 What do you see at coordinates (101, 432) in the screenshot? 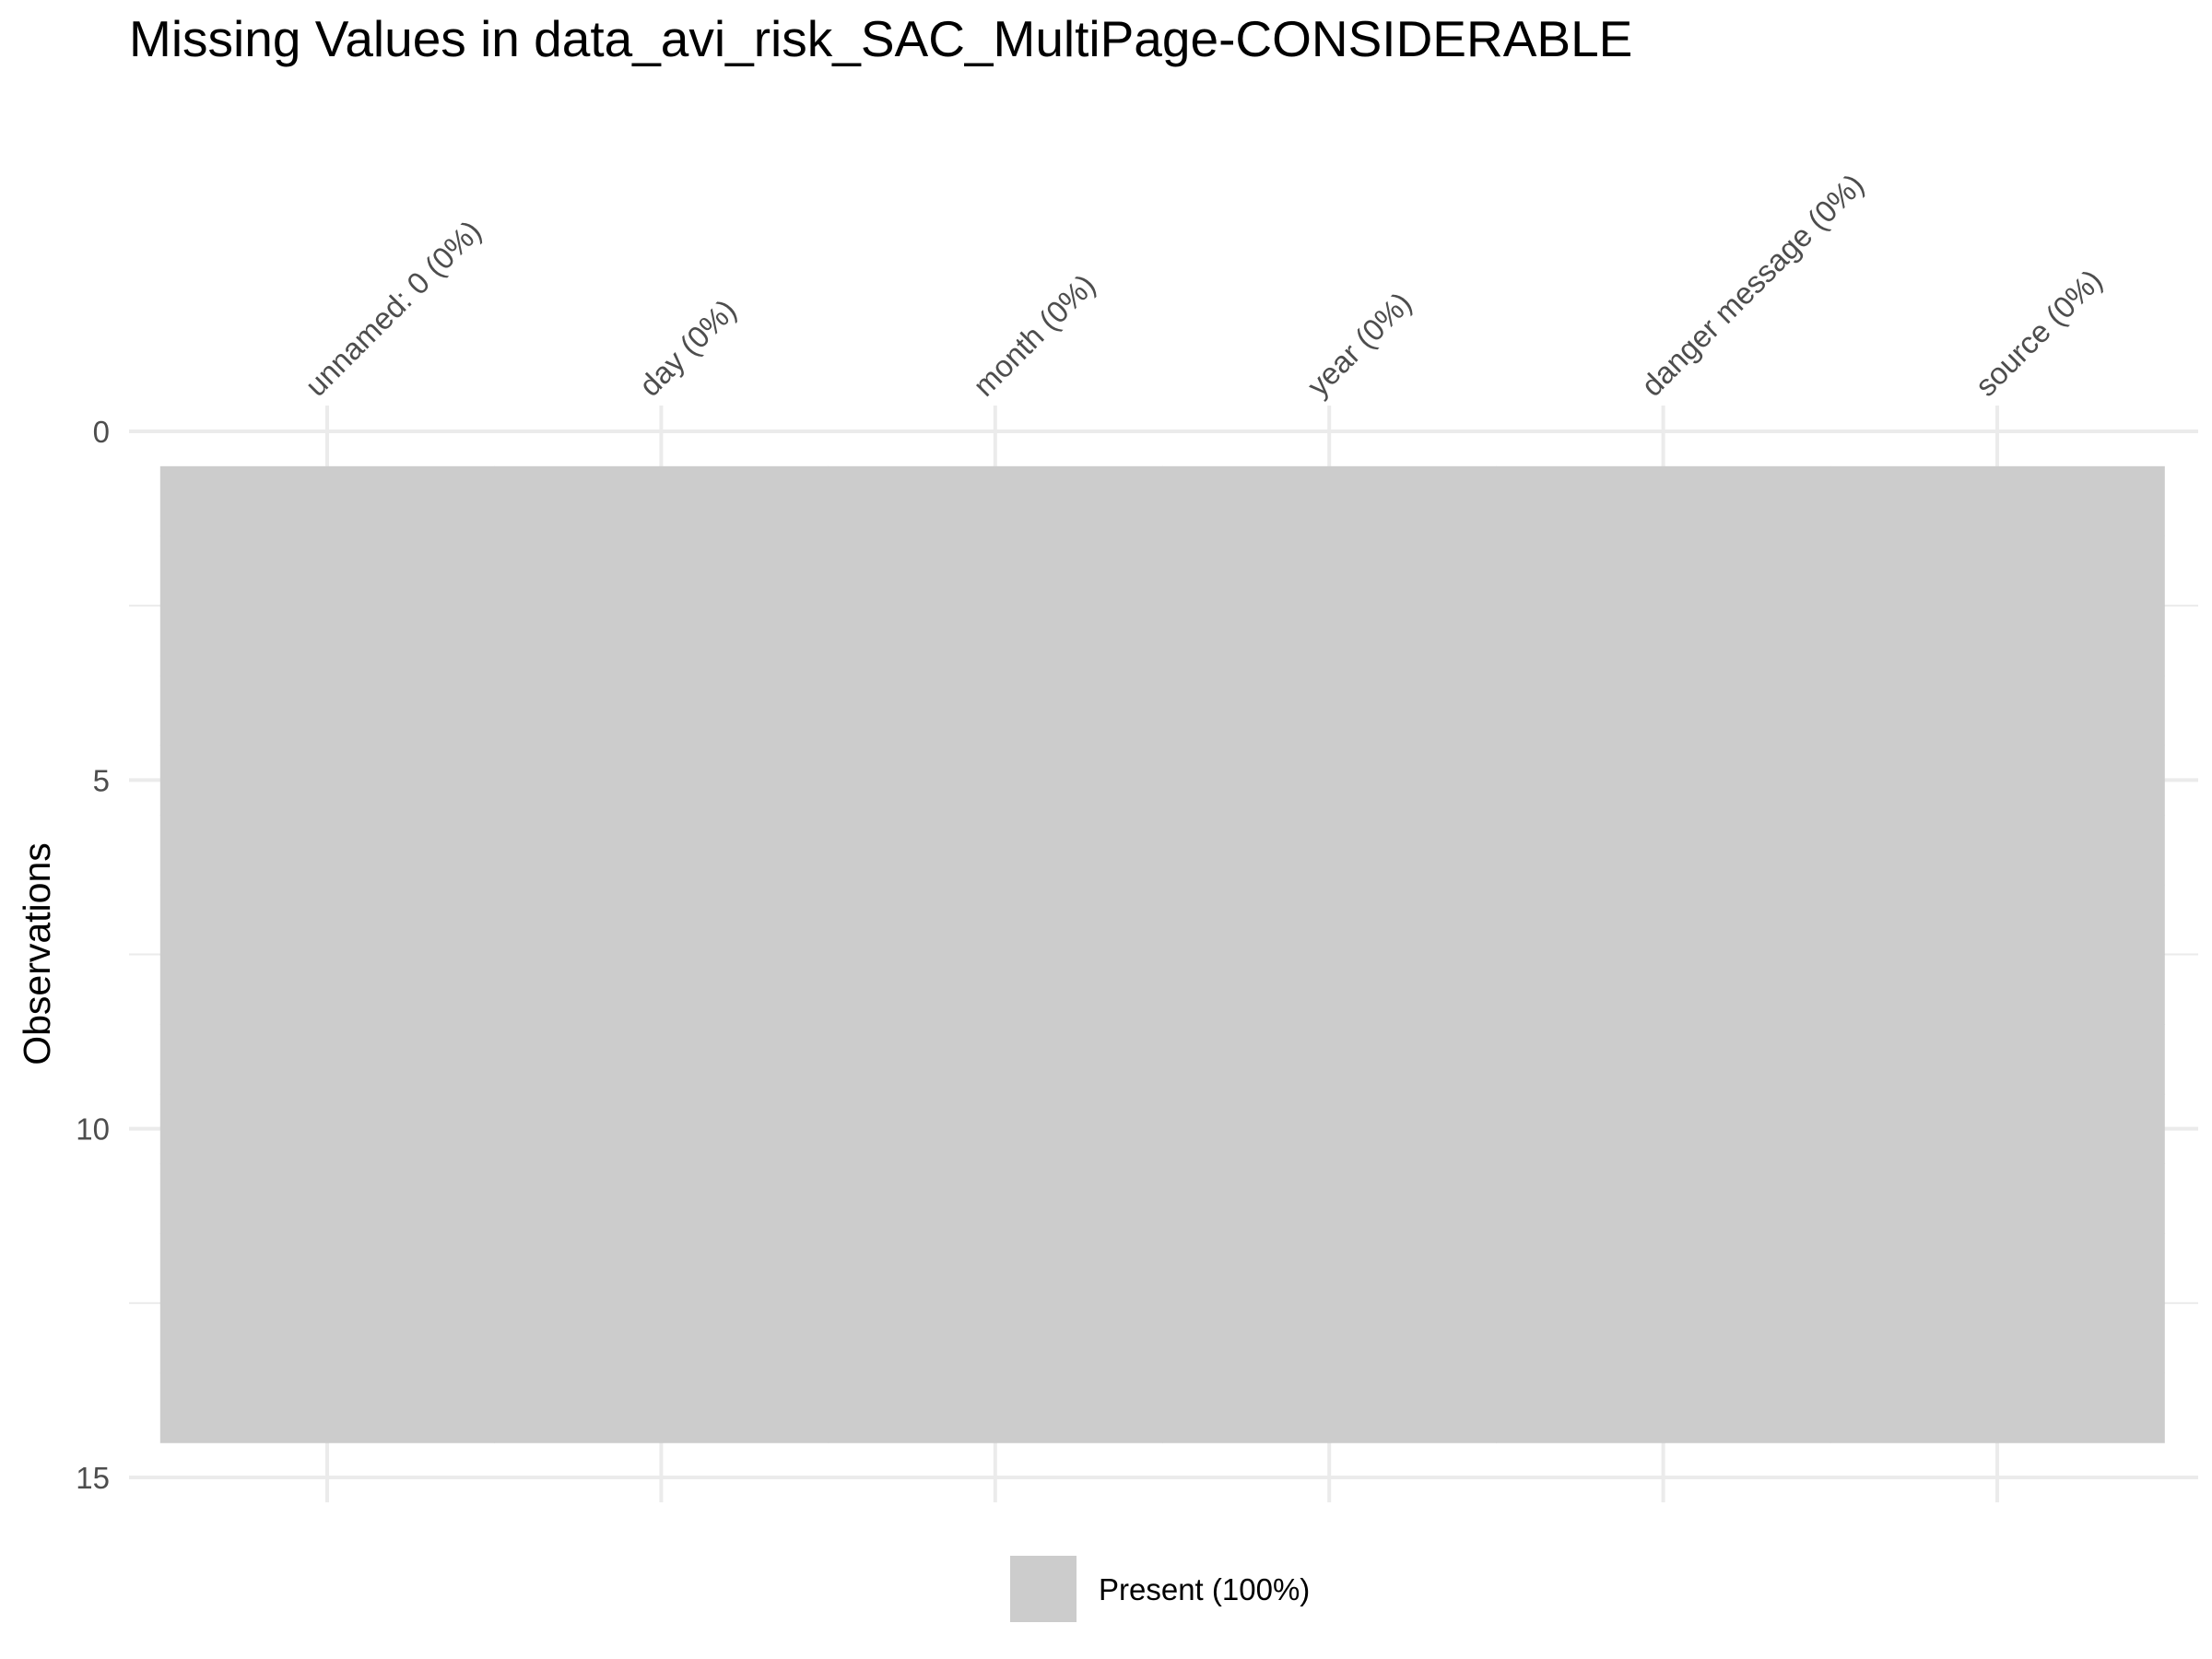
I see `y-tick-label: 0` at bounding box center [101, 432].